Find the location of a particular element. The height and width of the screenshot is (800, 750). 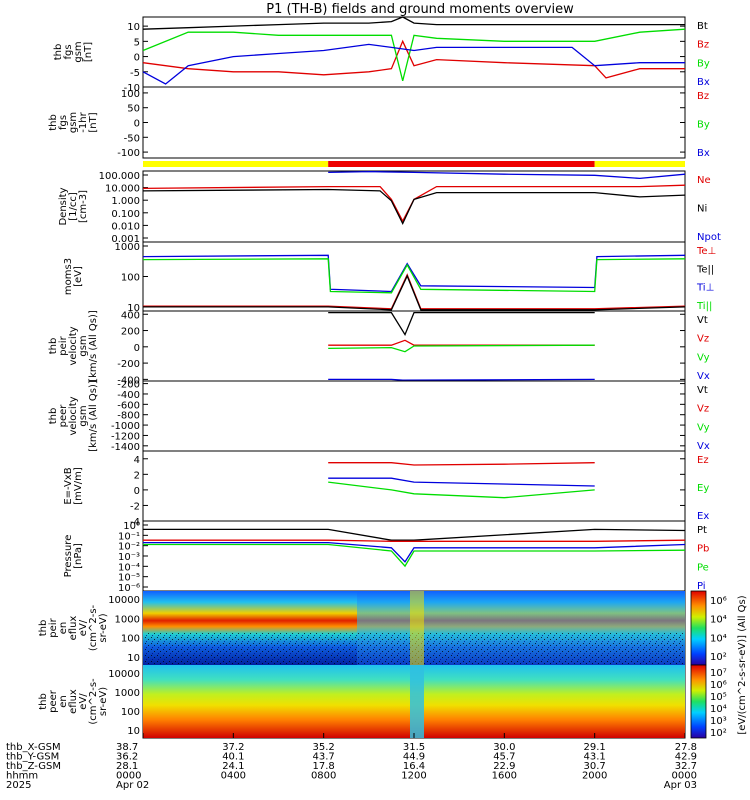

footer-cell: 24.1 is located at coordinates (233, 766).